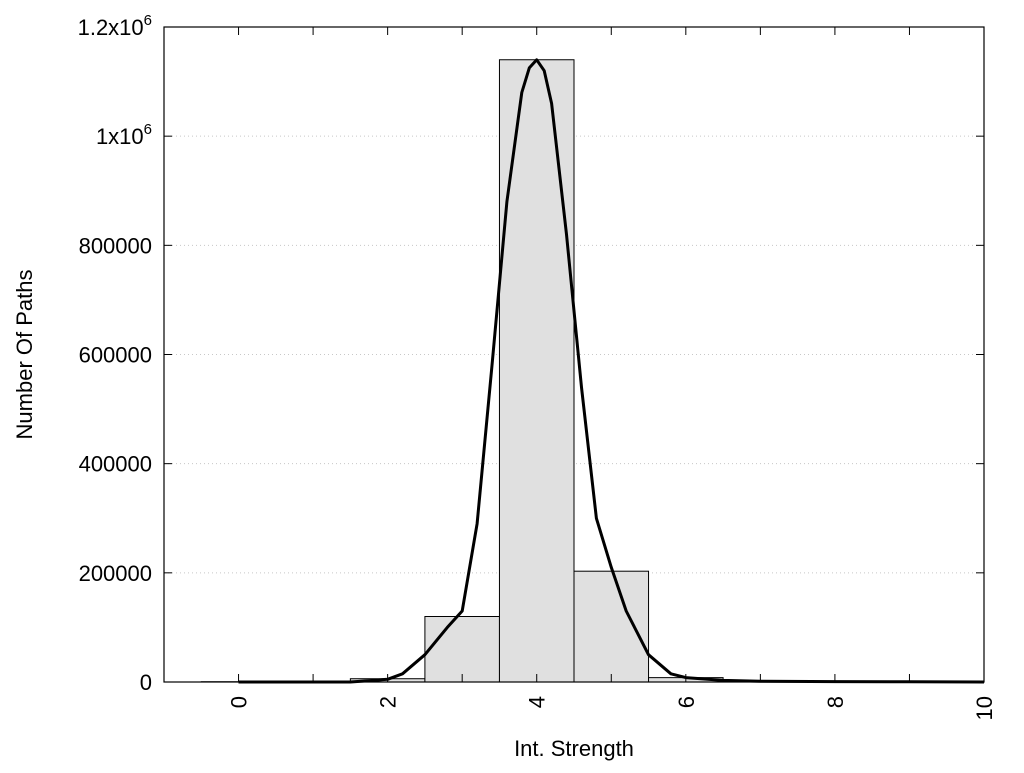 The width and height of the screenshot is (1024, 773). What do you see at coordinates (124, 135) in the screenshot?
I see `y-tick-label: 1x10⁶` at bounding box center [124, 135].